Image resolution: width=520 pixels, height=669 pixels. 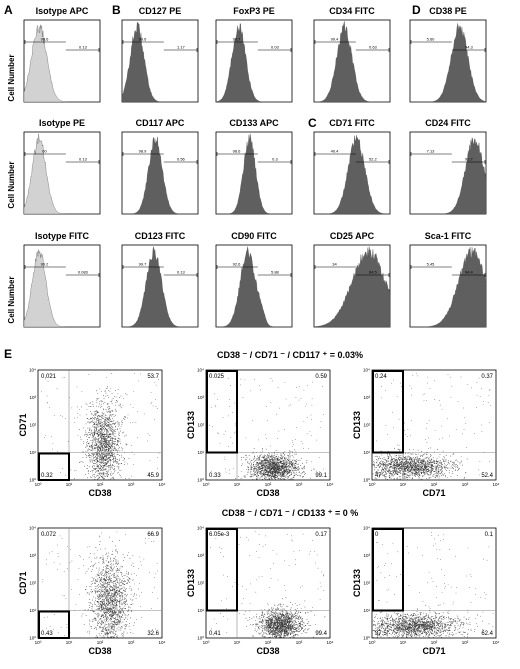 I want to click on scatter-frame, so click(x=100, y=425).